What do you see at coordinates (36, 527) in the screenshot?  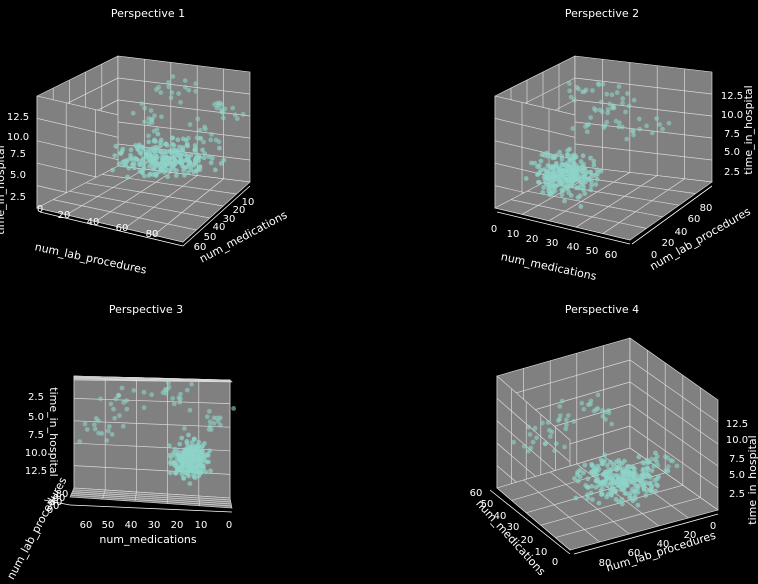 I see `y-axis-label: num_lab_procedures` at bounding box center [36, 527].